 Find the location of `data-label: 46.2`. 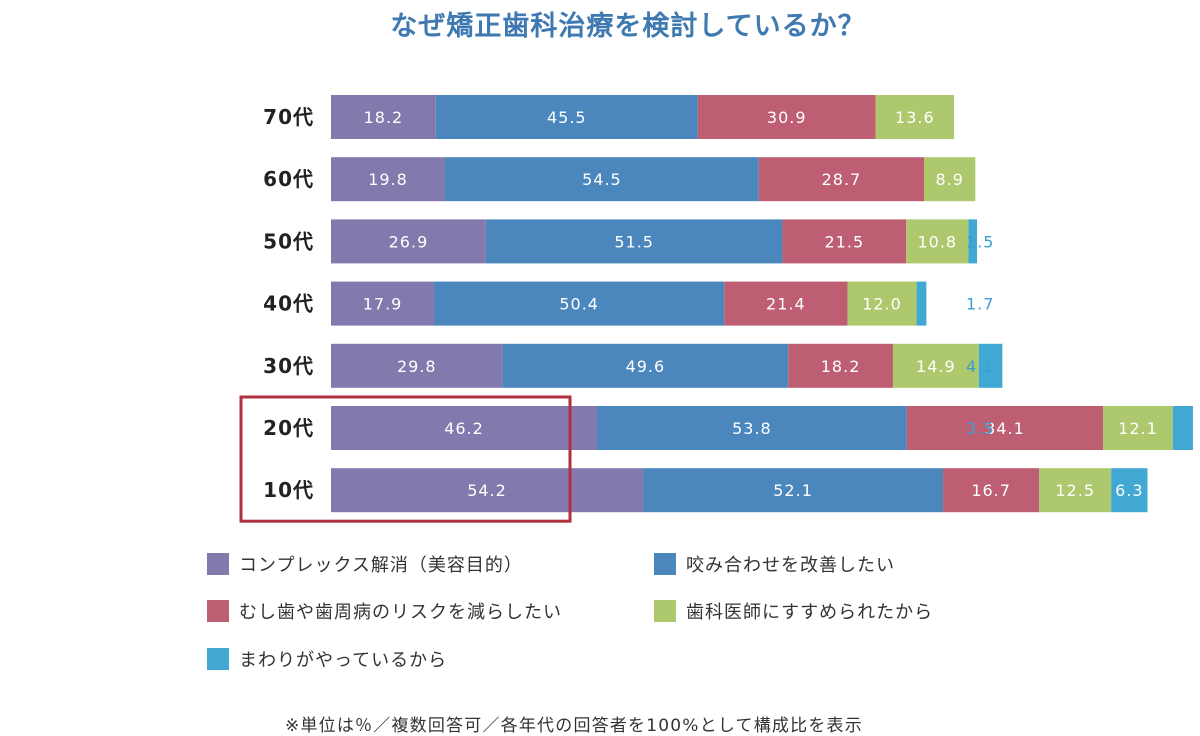

data-label: 46.2 is located at coordinates (464, 428).